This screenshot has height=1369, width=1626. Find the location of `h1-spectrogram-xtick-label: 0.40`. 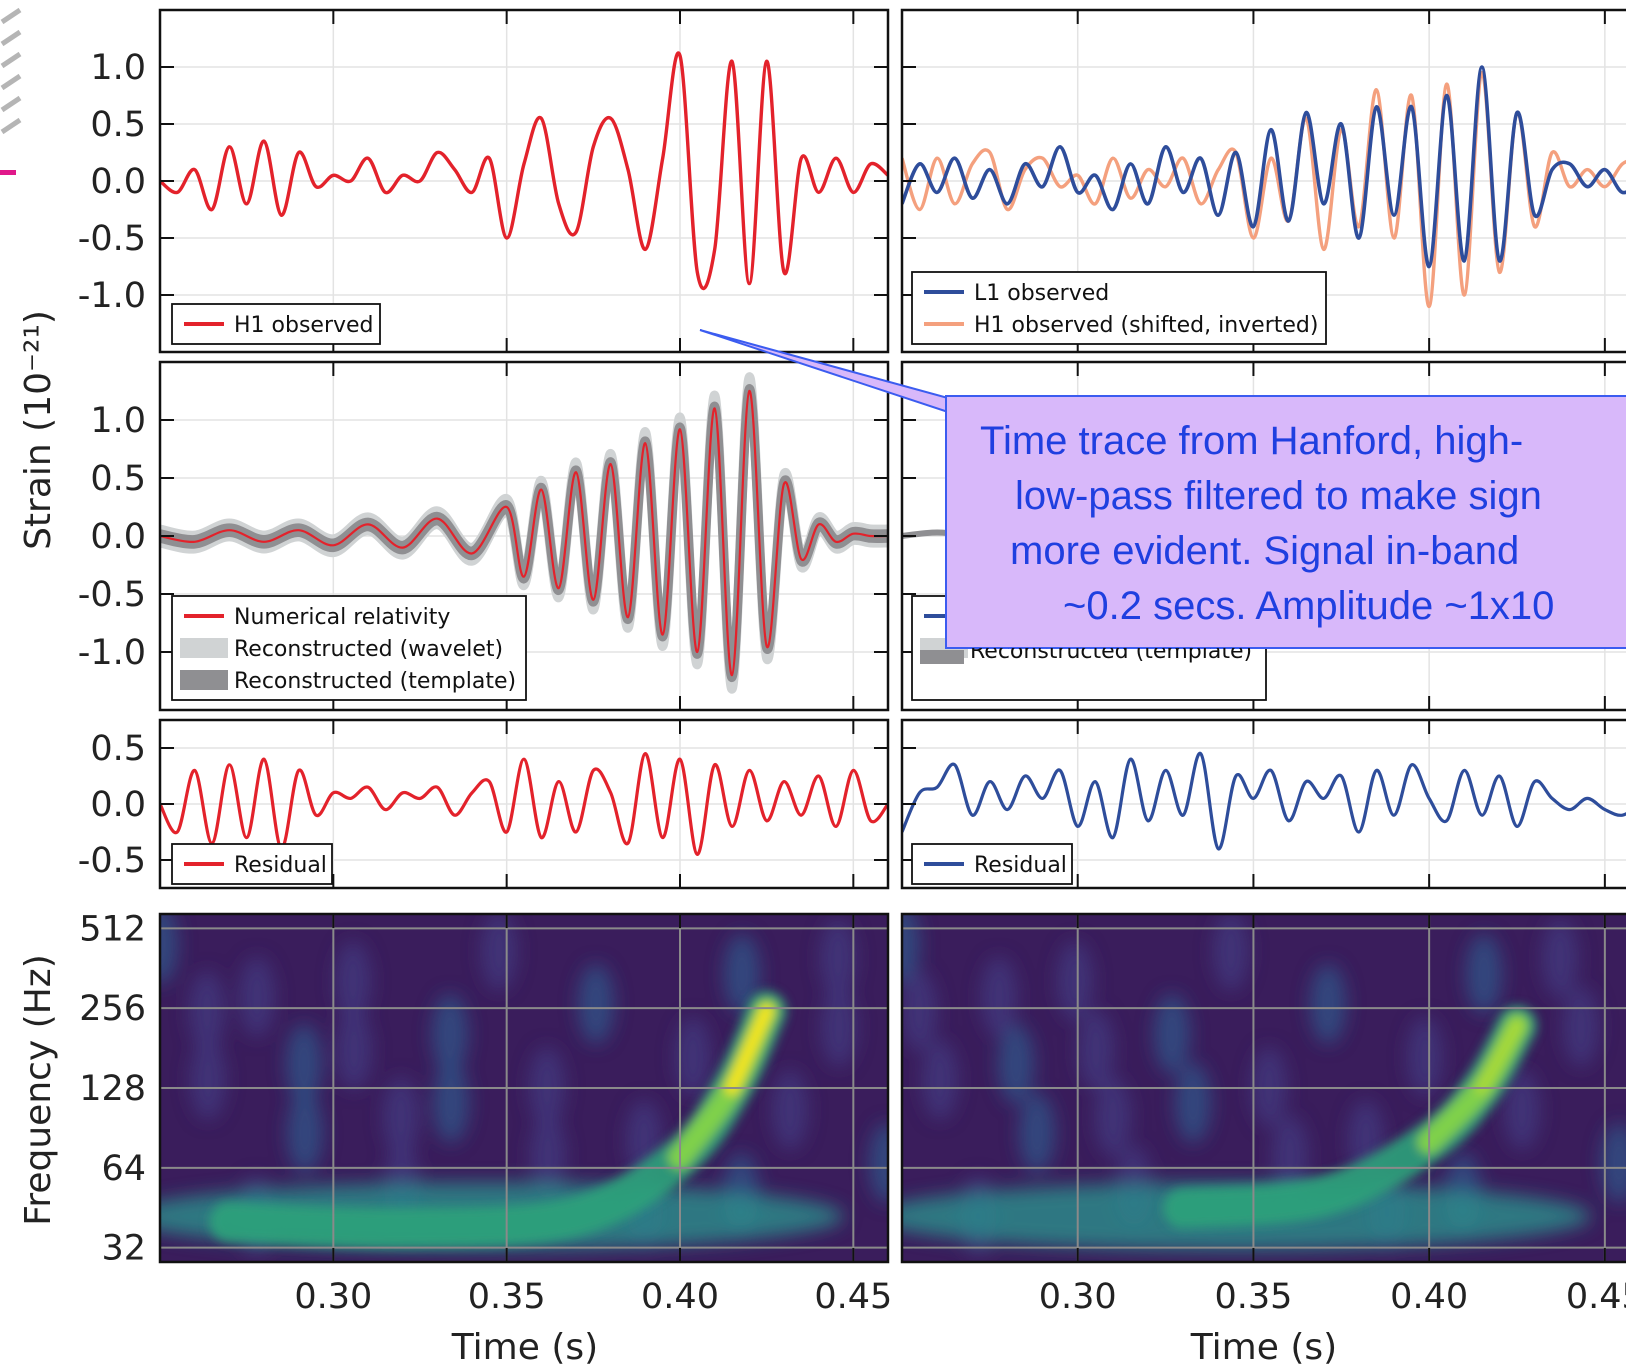

h1-spectrogram-xtick-label: 0.40 is located at coordinates (680, 1297).